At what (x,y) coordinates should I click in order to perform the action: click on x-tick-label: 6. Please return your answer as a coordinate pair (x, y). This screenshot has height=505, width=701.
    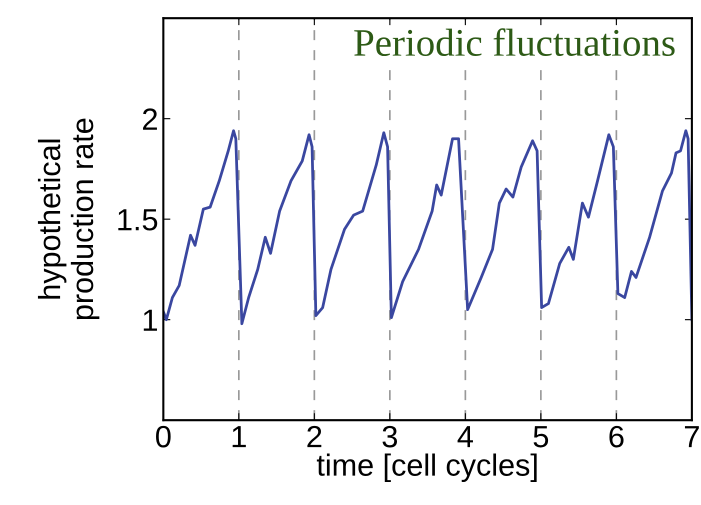
    Looking at the image, I should click on (616, 437).